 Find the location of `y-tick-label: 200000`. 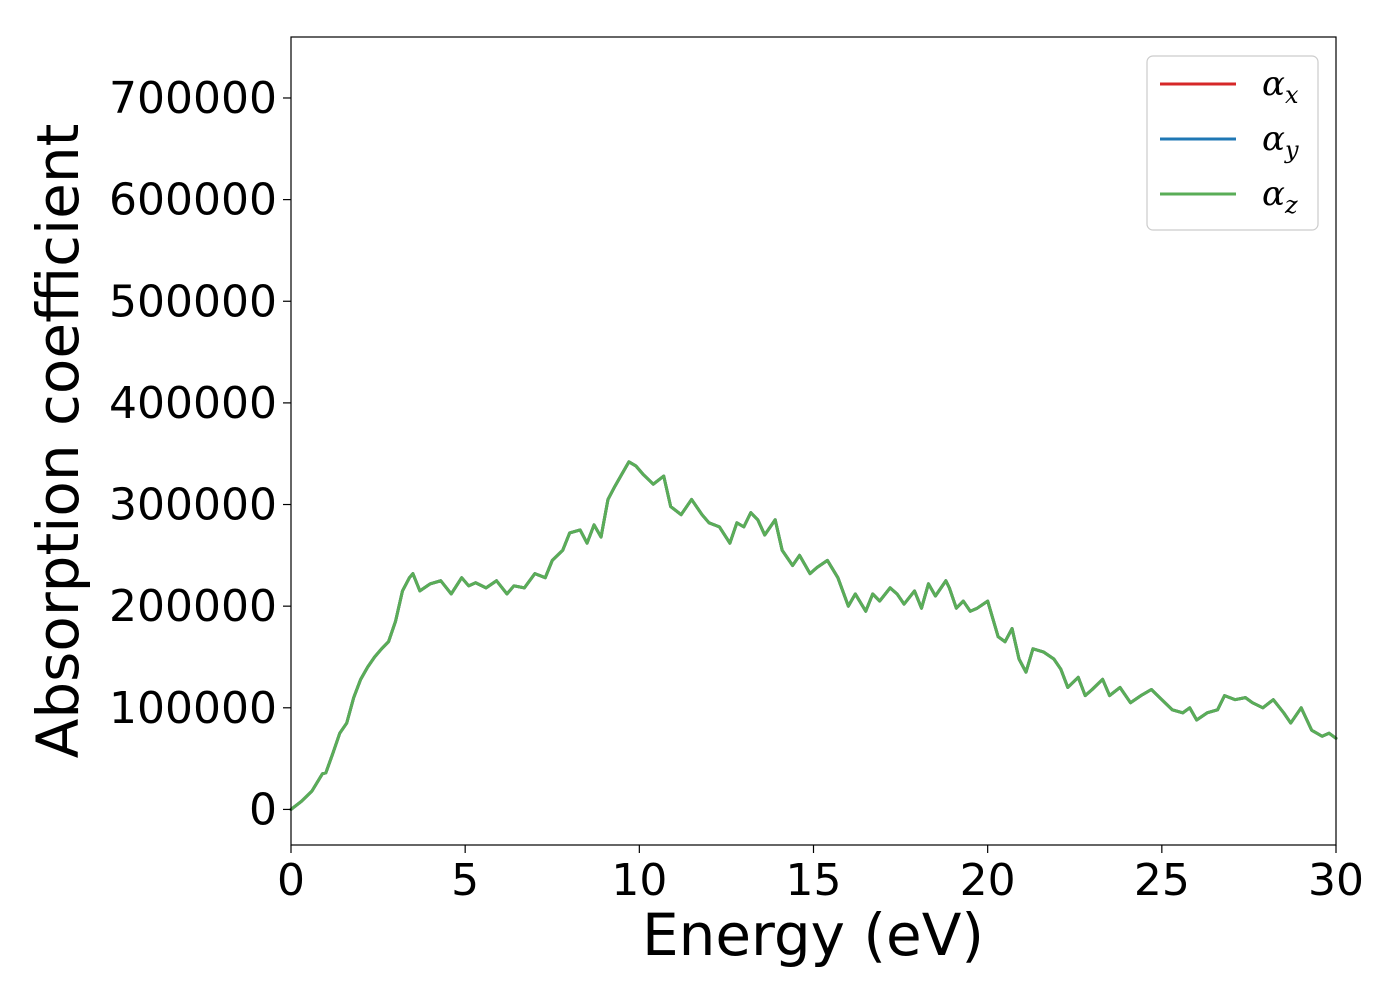

y-tick-label: 200000 is located at coordinates (193, 606).